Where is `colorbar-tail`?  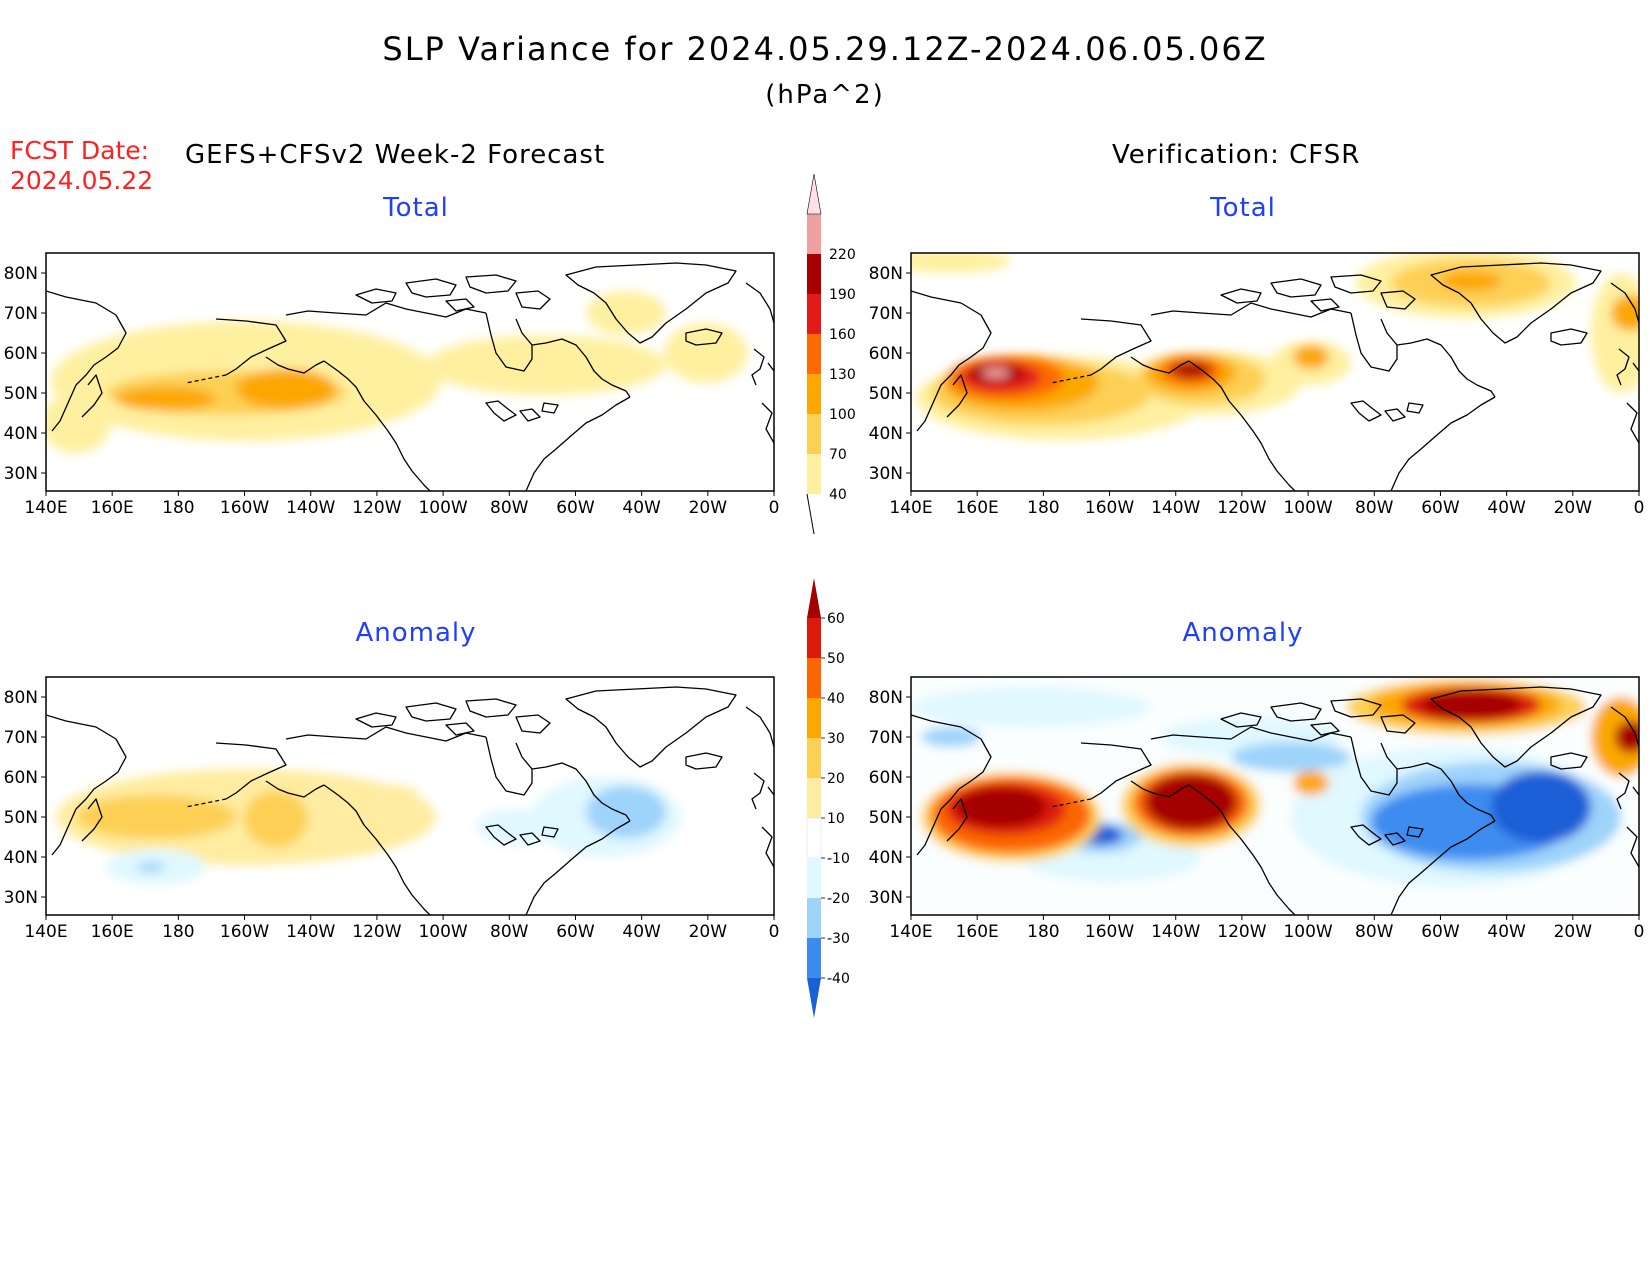
colorbar-tail is located at coordinates (810, 514).